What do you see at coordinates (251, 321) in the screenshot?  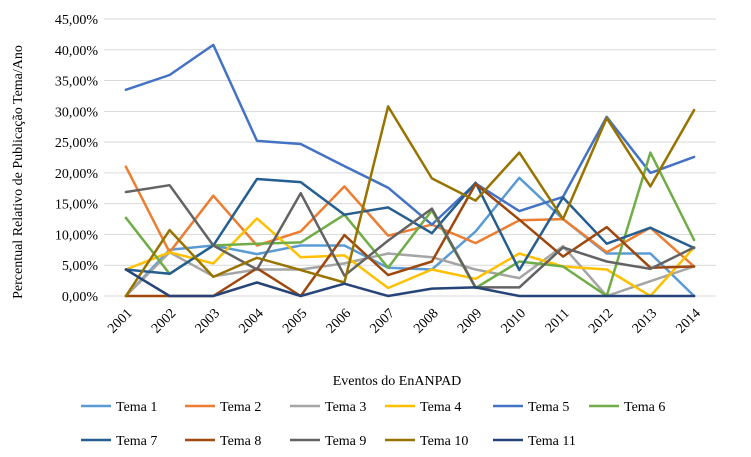 I see `x-tick-label: 2004` at bounding box center [251, 321].